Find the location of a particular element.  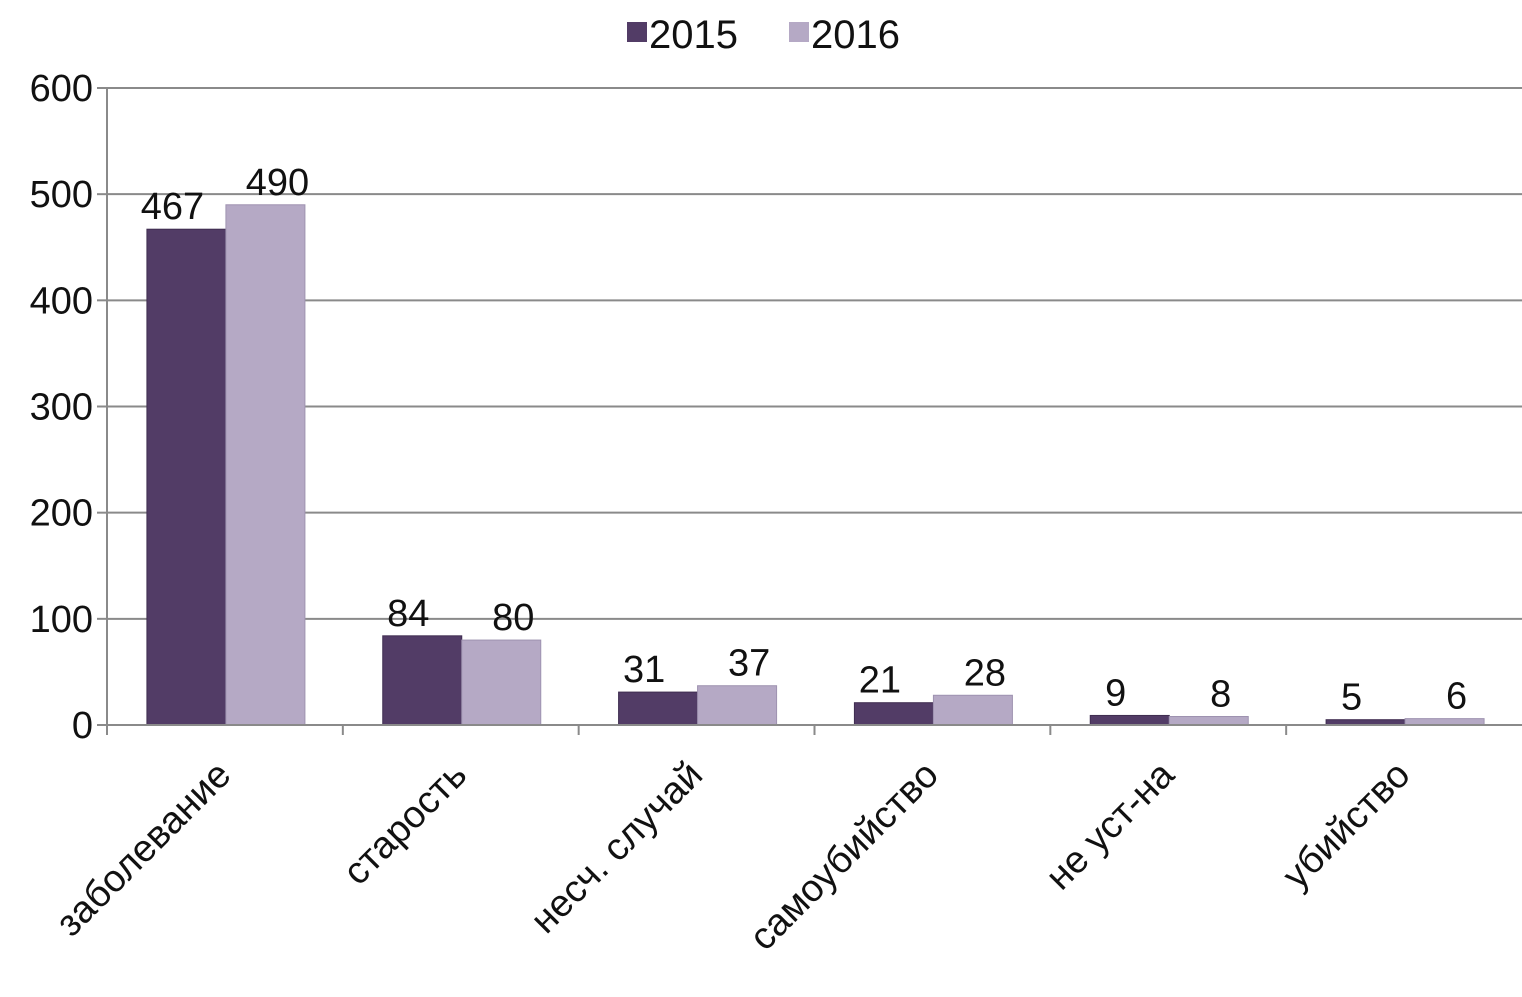

y-tick-label: 600 is located at coordinates (61, 89).